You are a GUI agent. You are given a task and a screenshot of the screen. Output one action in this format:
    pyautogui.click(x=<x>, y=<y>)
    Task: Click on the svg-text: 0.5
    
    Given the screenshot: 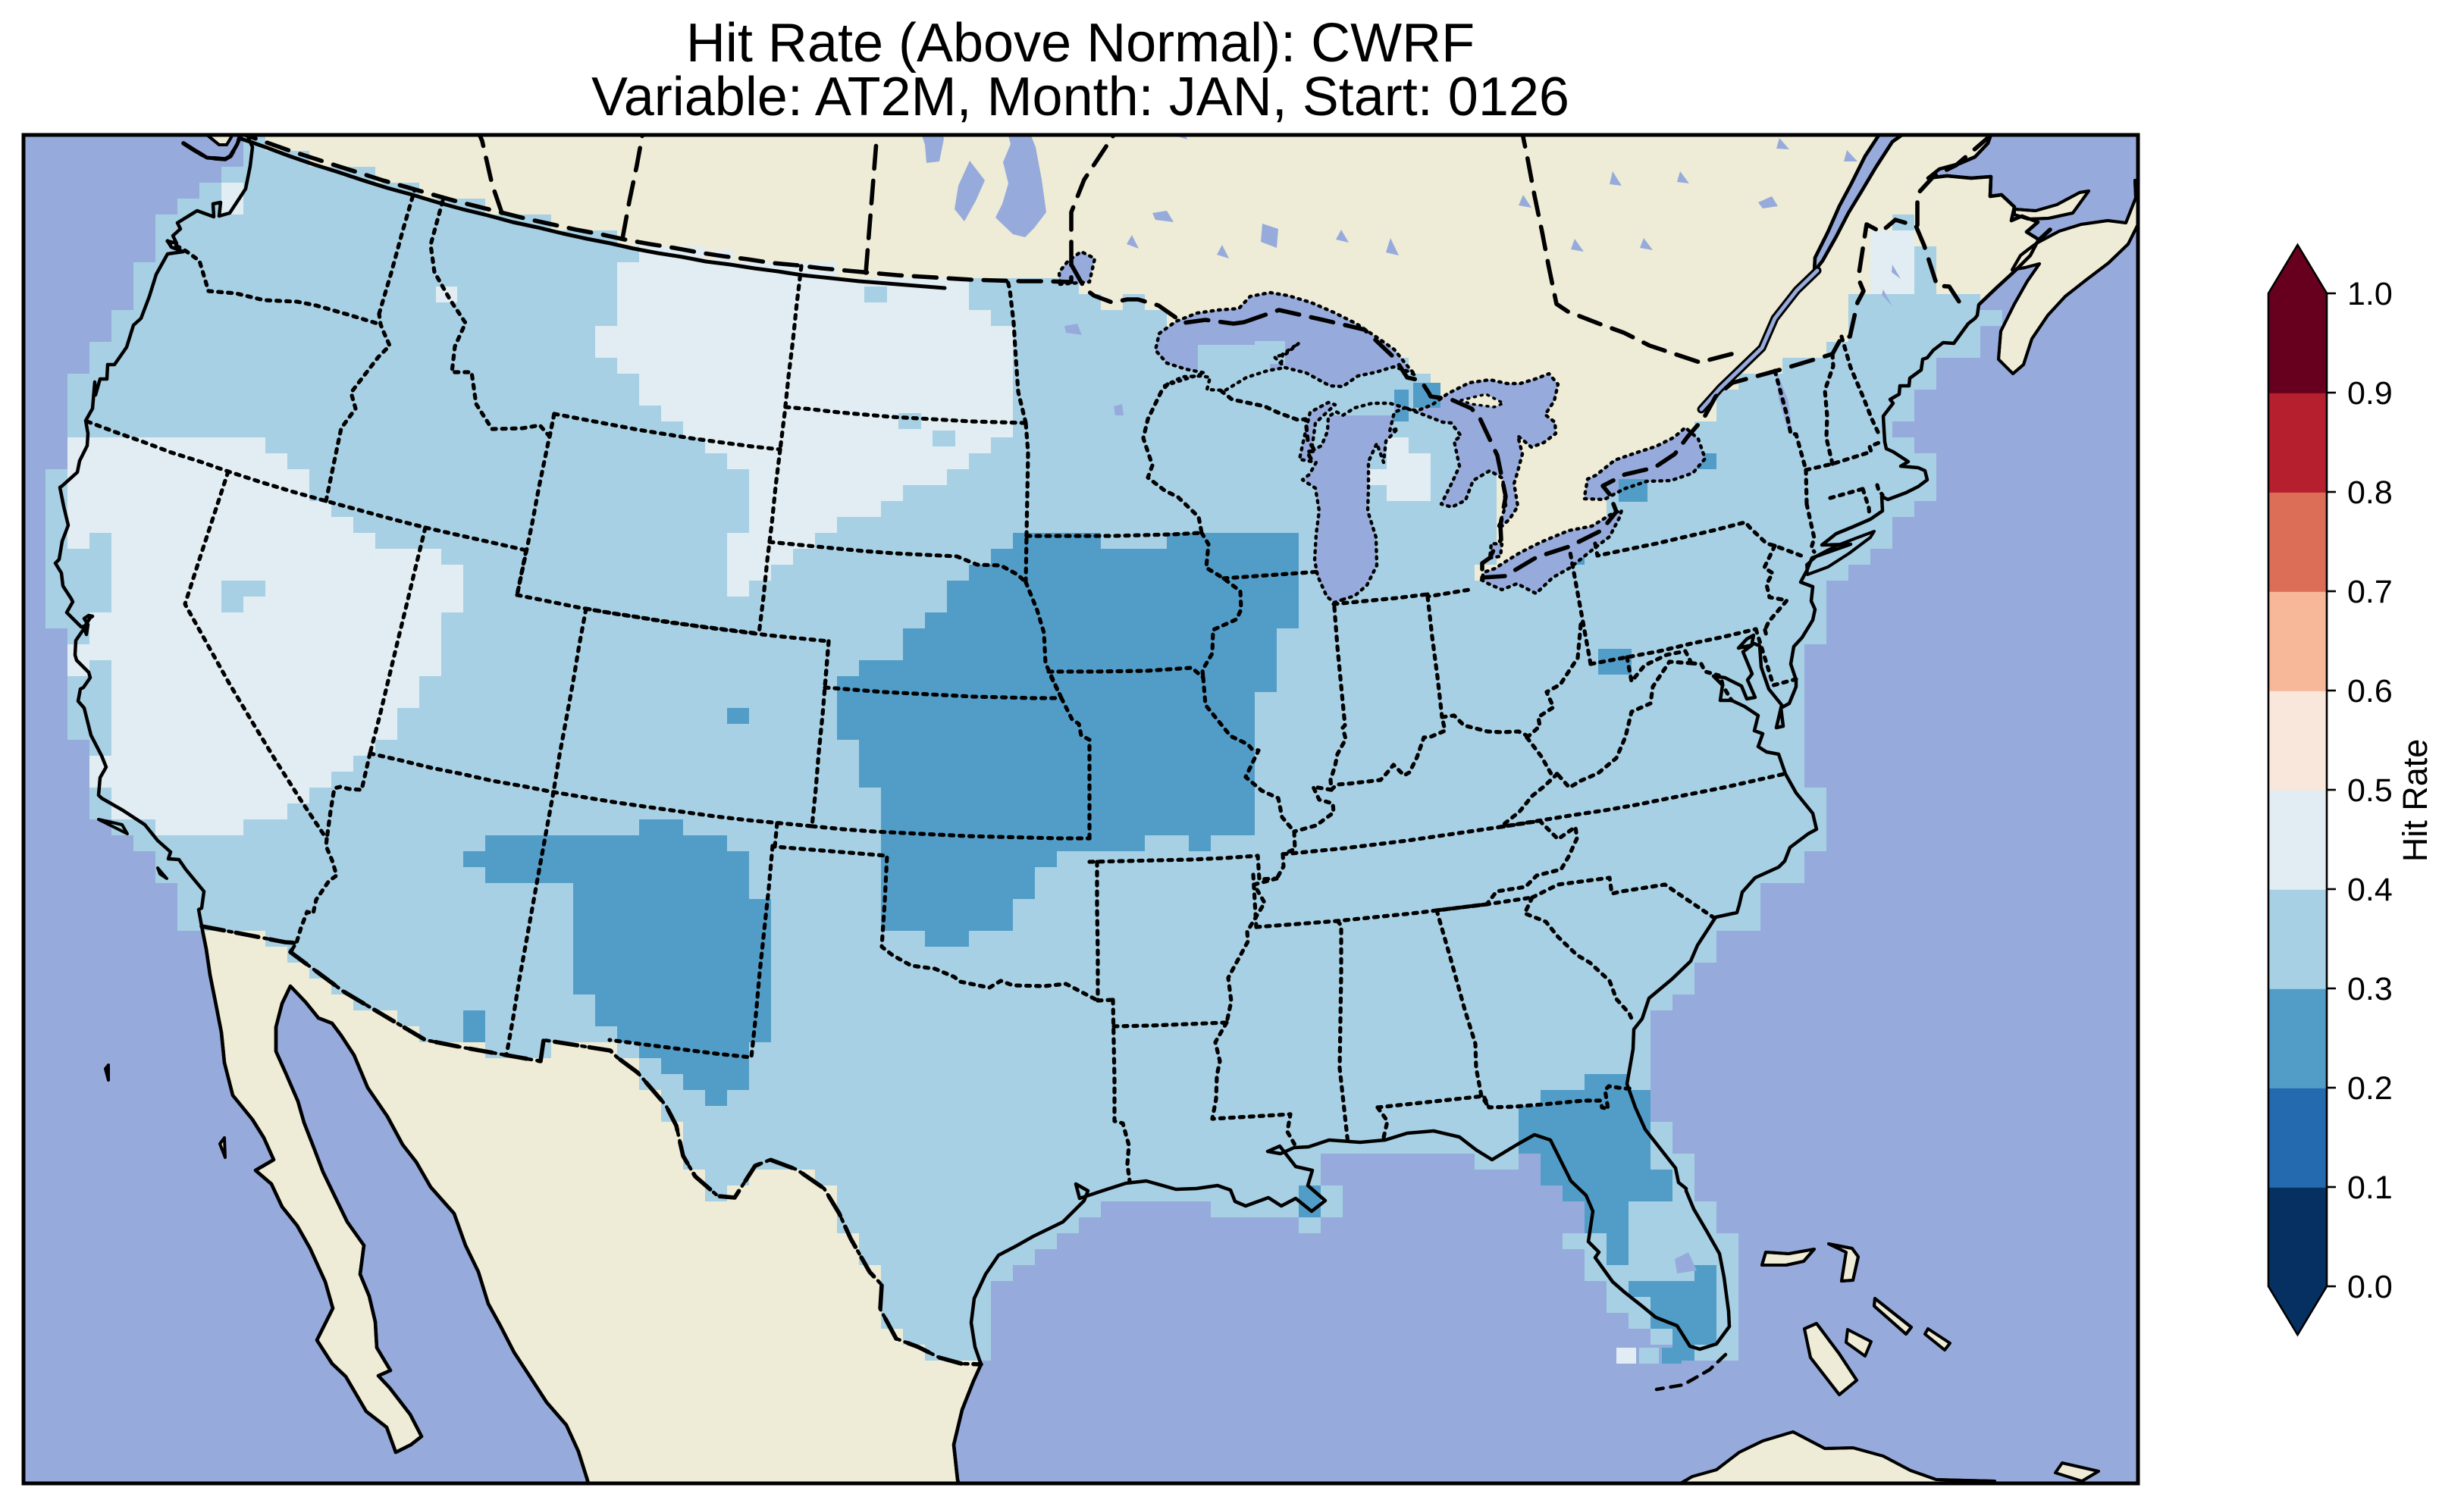 What is the action you would take?
    pyautogui.click(x=2370, y=790)
    